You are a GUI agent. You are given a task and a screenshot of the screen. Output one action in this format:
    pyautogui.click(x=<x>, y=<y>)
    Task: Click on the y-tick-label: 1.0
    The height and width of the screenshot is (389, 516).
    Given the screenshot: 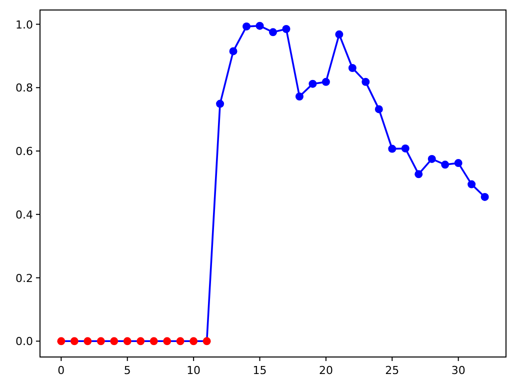 What is the action you would take?
    pyautogui.click(x=24, y=25)
    